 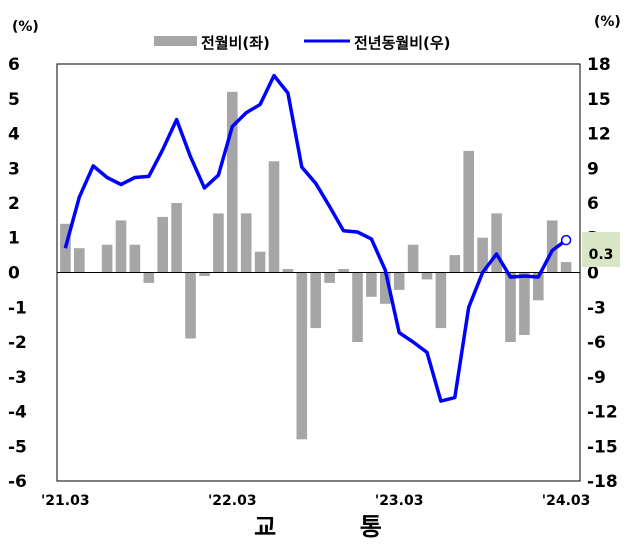 What do you see at coordinates (596, 308) in the screenshot?
I see `right-tick-label: -3` at bounding box center [596, 308].